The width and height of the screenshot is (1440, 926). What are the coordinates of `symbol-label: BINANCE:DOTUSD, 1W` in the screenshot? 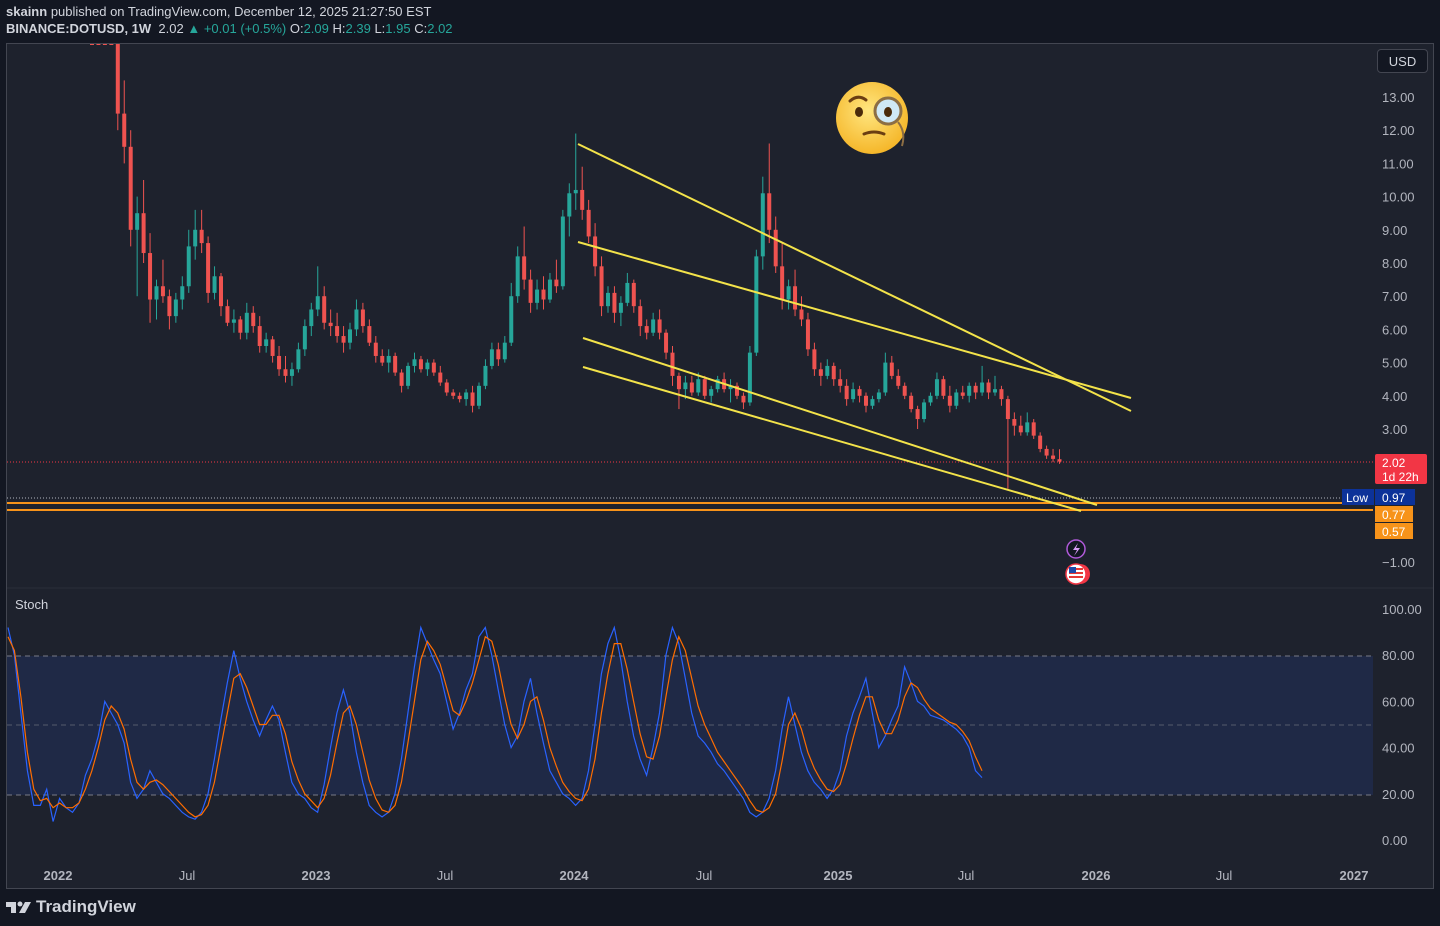 It's located at (79, 28).